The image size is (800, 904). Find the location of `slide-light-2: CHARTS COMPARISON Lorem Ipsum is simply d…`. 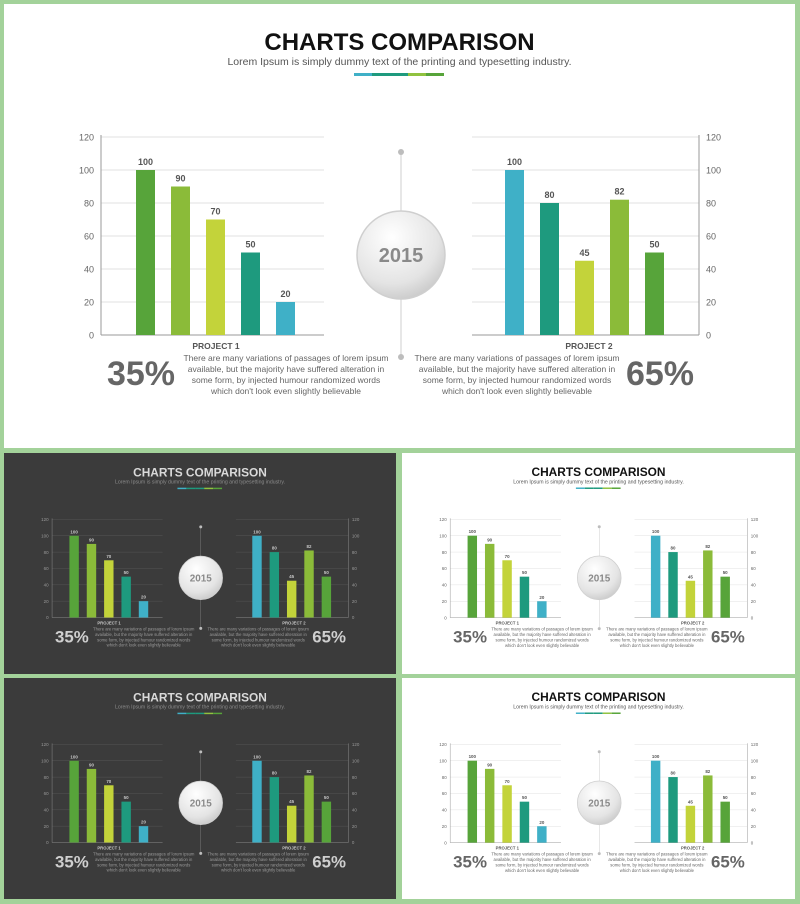

slide-light-2: CHARTS COMPARISON Lorem Ipsum is simply d… is located at coordinates (598, 788).